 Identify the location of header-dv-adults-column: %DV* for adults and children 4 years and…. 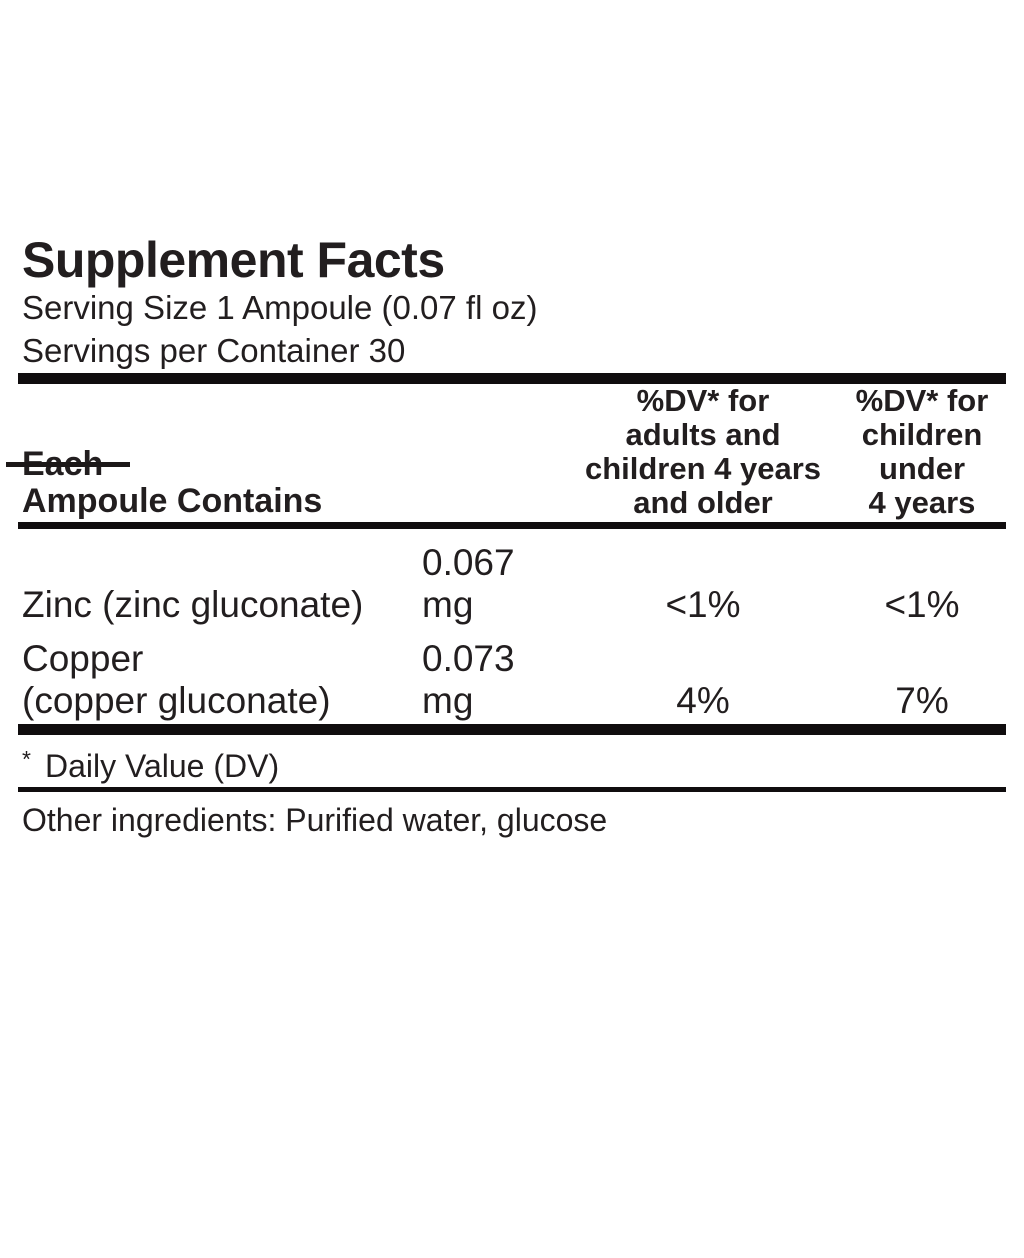
(703, 451).